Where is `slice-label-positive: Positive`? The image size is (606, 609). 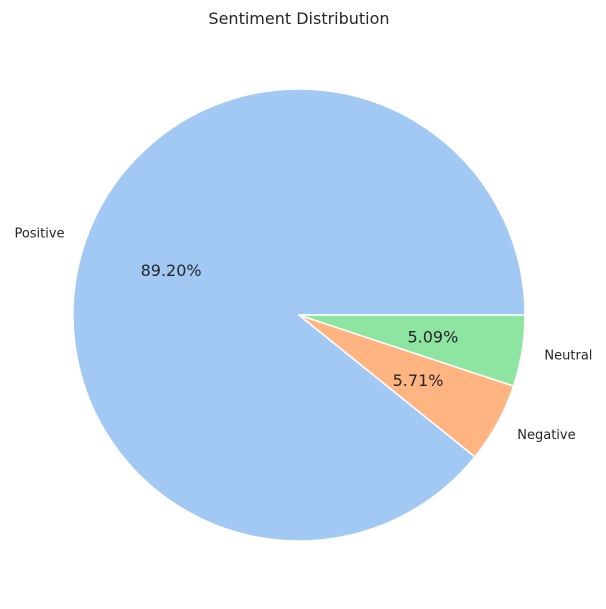
slice-label-positive: Positive is located at coordinates (39, 233).